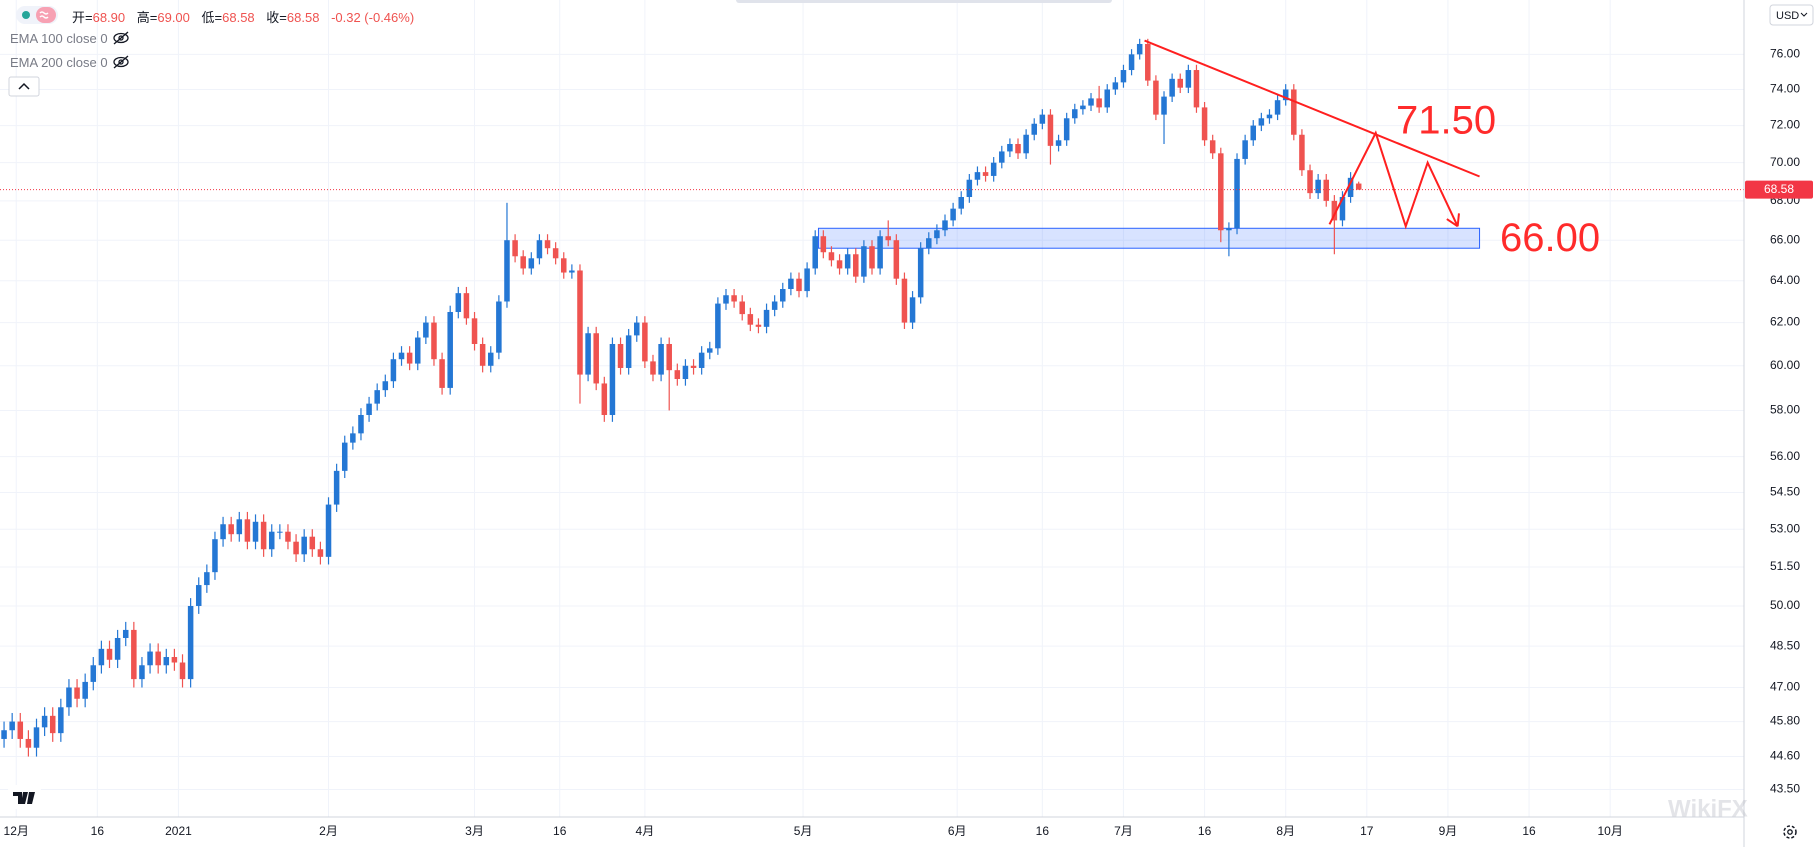 The width and height of the screenshot is (1817, 847). What do you see at coordinates (1787, 16) in the screenshot?
I see `currency-label: USD` at bounding box center [1787, 16].